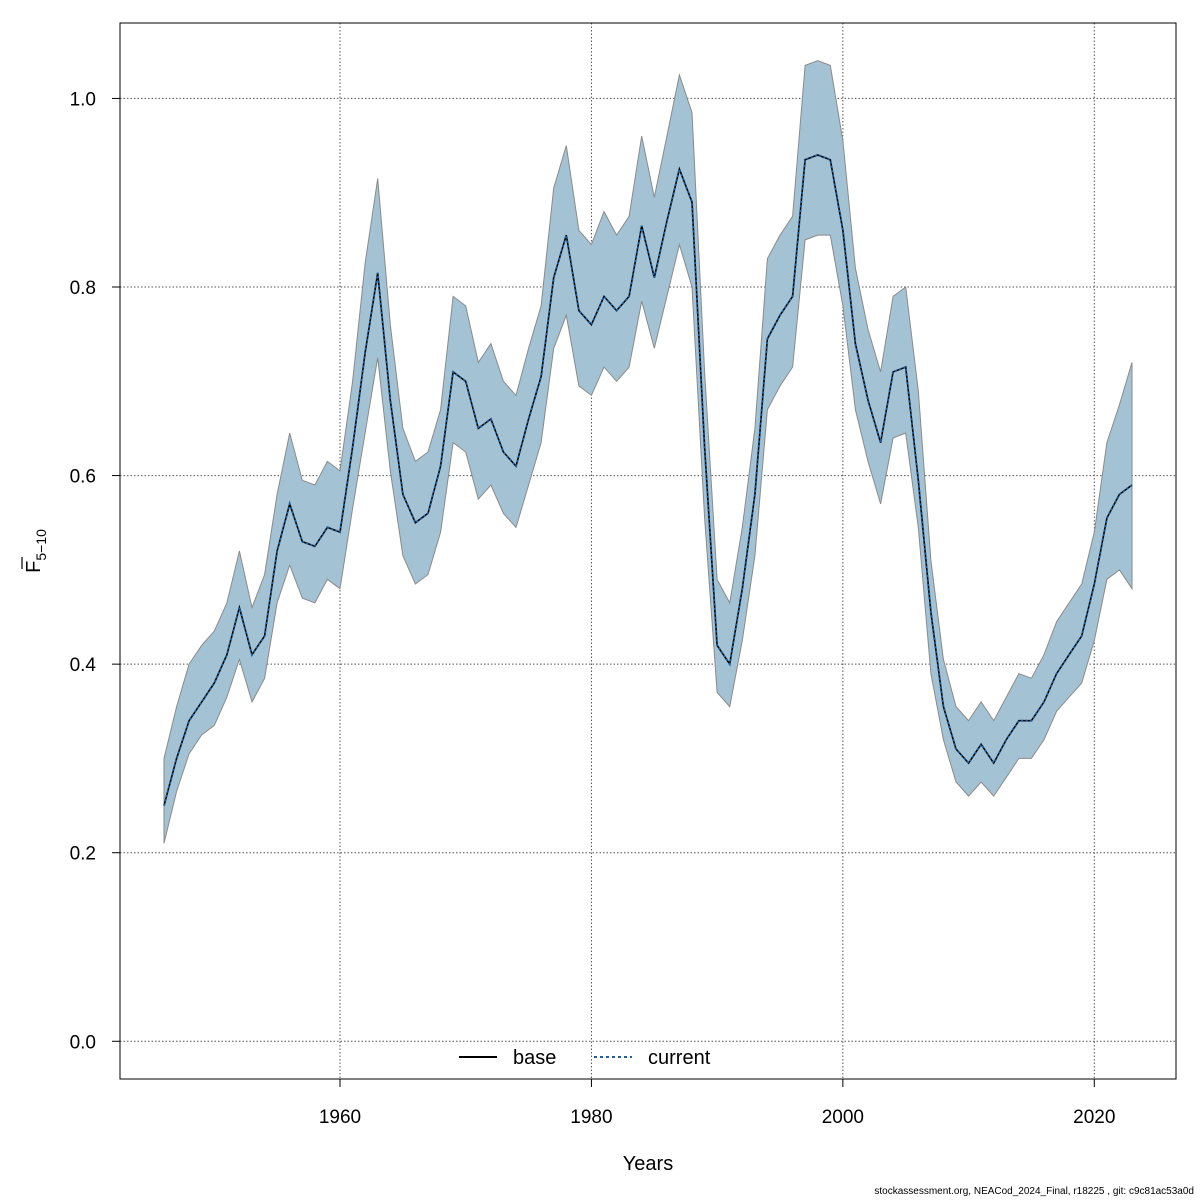 This screenshot has height=1200, width=1200. I want to click on x-tick-label-1960: 1960, so click(340, 1117).